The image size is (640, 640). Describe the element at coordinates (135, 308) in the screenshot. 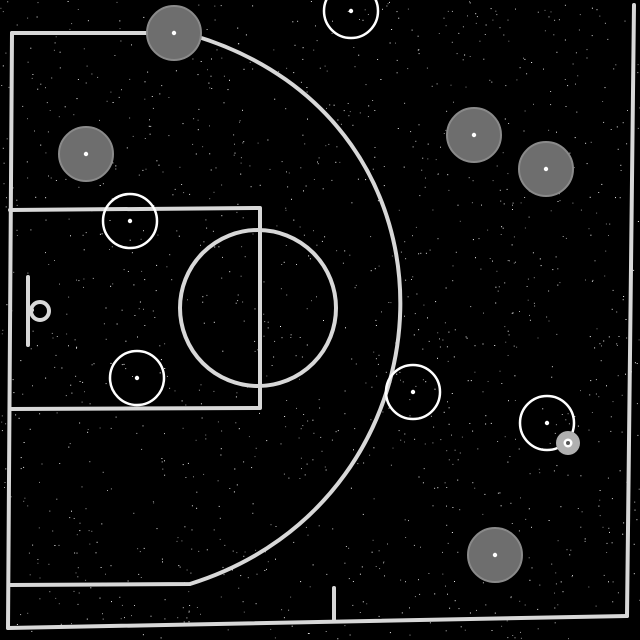

I see `key-outline` at that location.